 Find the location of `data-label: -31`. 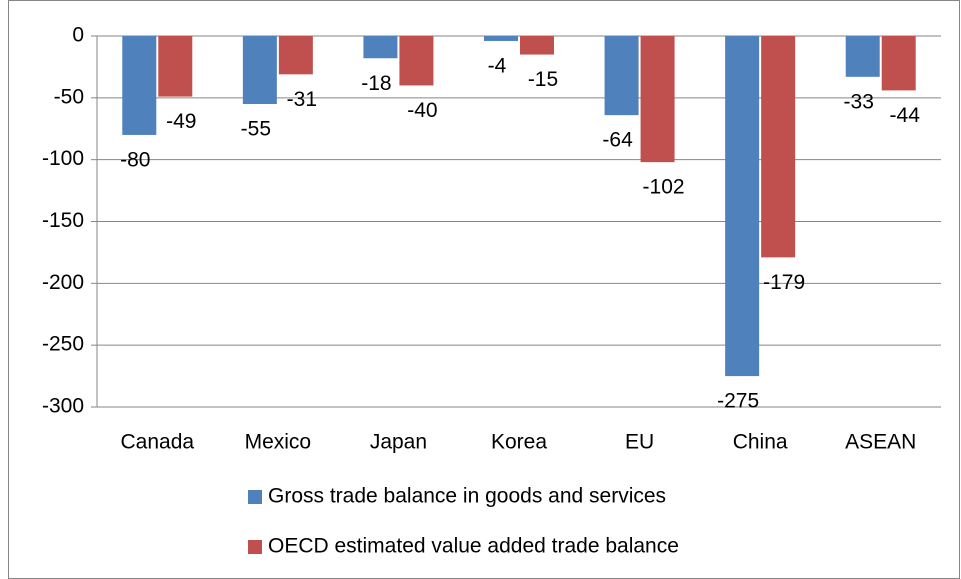

data-label: -31 is located at coordinates (302, 99).